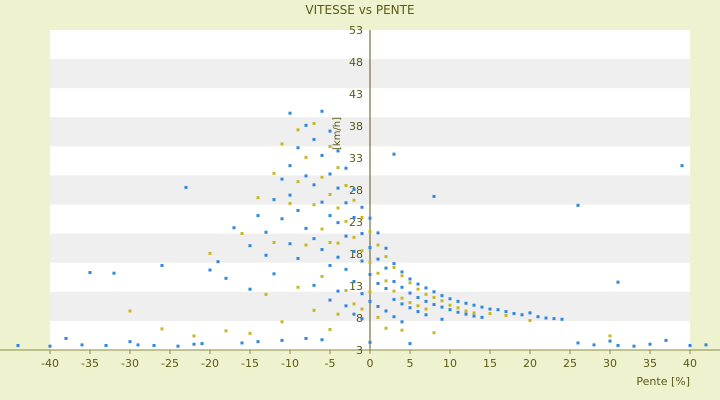 The height and width of the screenshot is (400, 720). I want to click on y-axis-label: [km/h], so click(337, 133).